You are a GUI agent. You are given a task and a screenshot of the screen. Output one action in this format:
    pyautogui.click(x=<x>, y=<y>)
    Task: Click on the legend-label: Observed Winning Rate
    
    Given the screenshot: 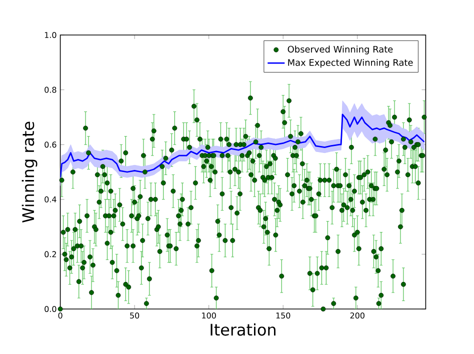 What is the action you would take?
    pyautogui.click(x=340, y=50)
    